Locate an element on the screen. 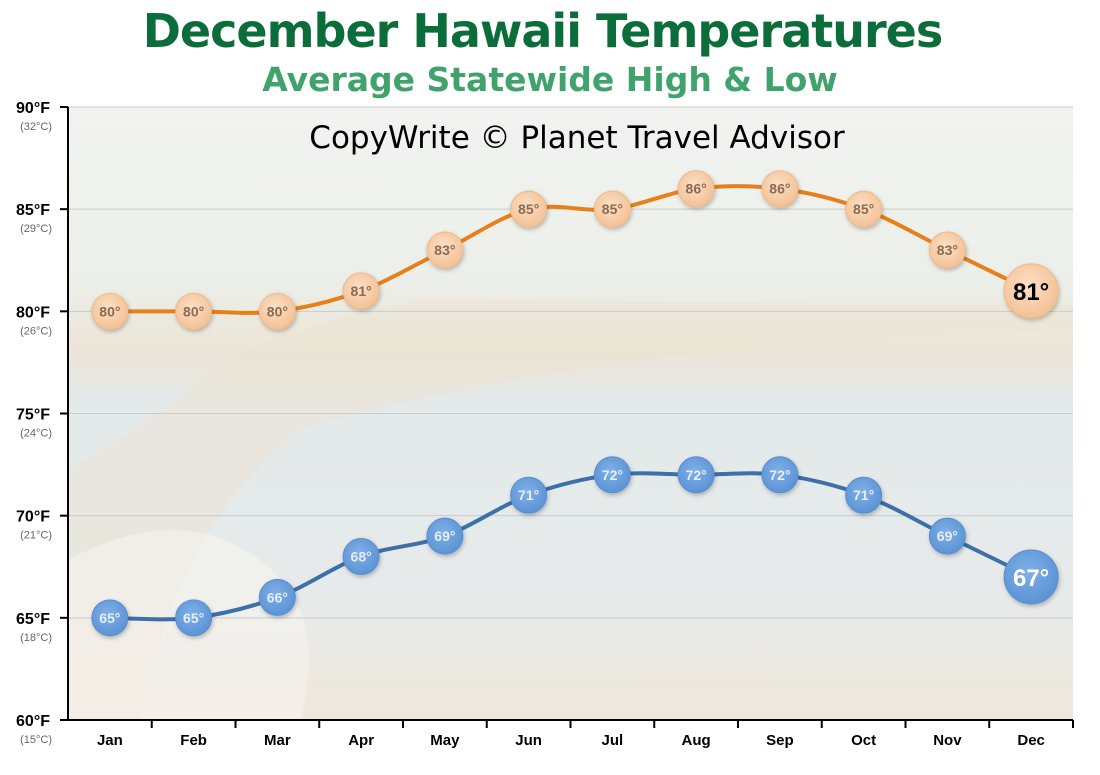 This screenshot has width=1100, height=775. point-marker-low-oct is located at coordinates (864, 495).